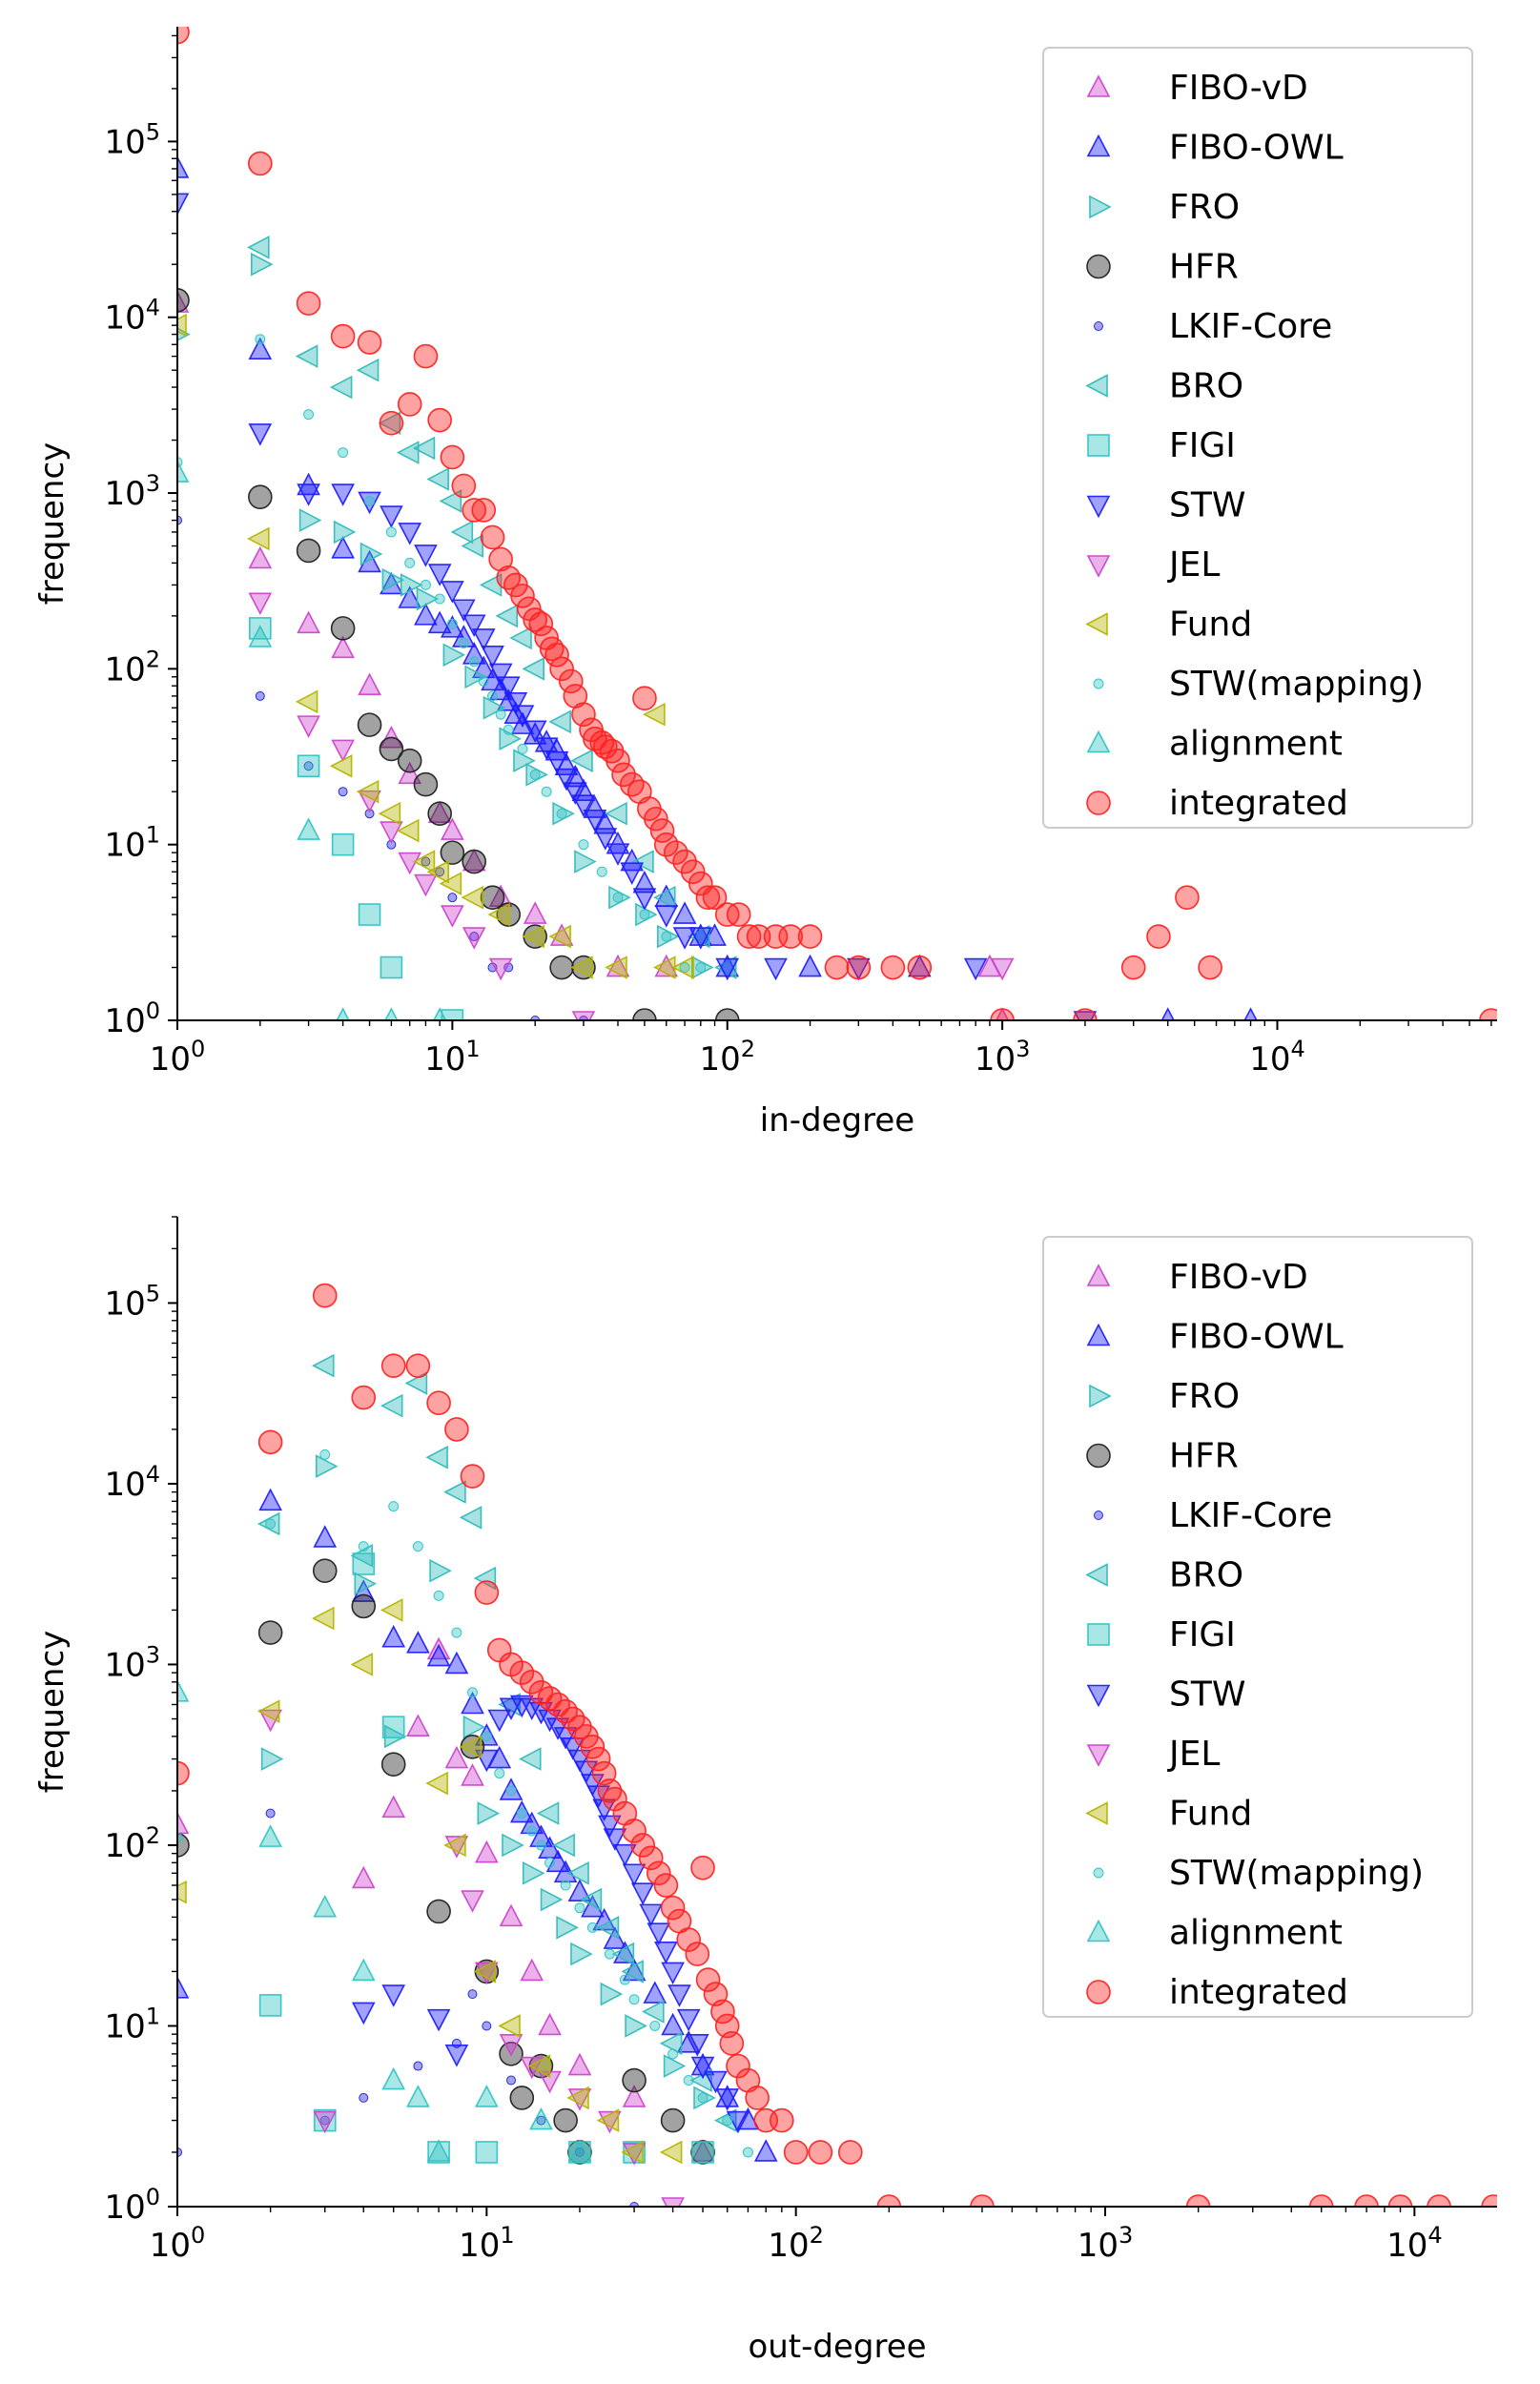  I want to click on y-tick-label: 10⁰, so click(132, 1019).